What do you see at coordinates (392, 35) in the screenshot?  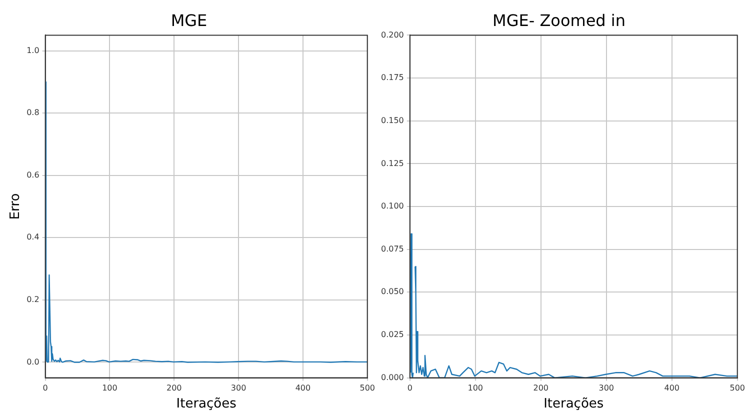 I see `y-tick-label: 0.200` at bounding box center [392, 35].